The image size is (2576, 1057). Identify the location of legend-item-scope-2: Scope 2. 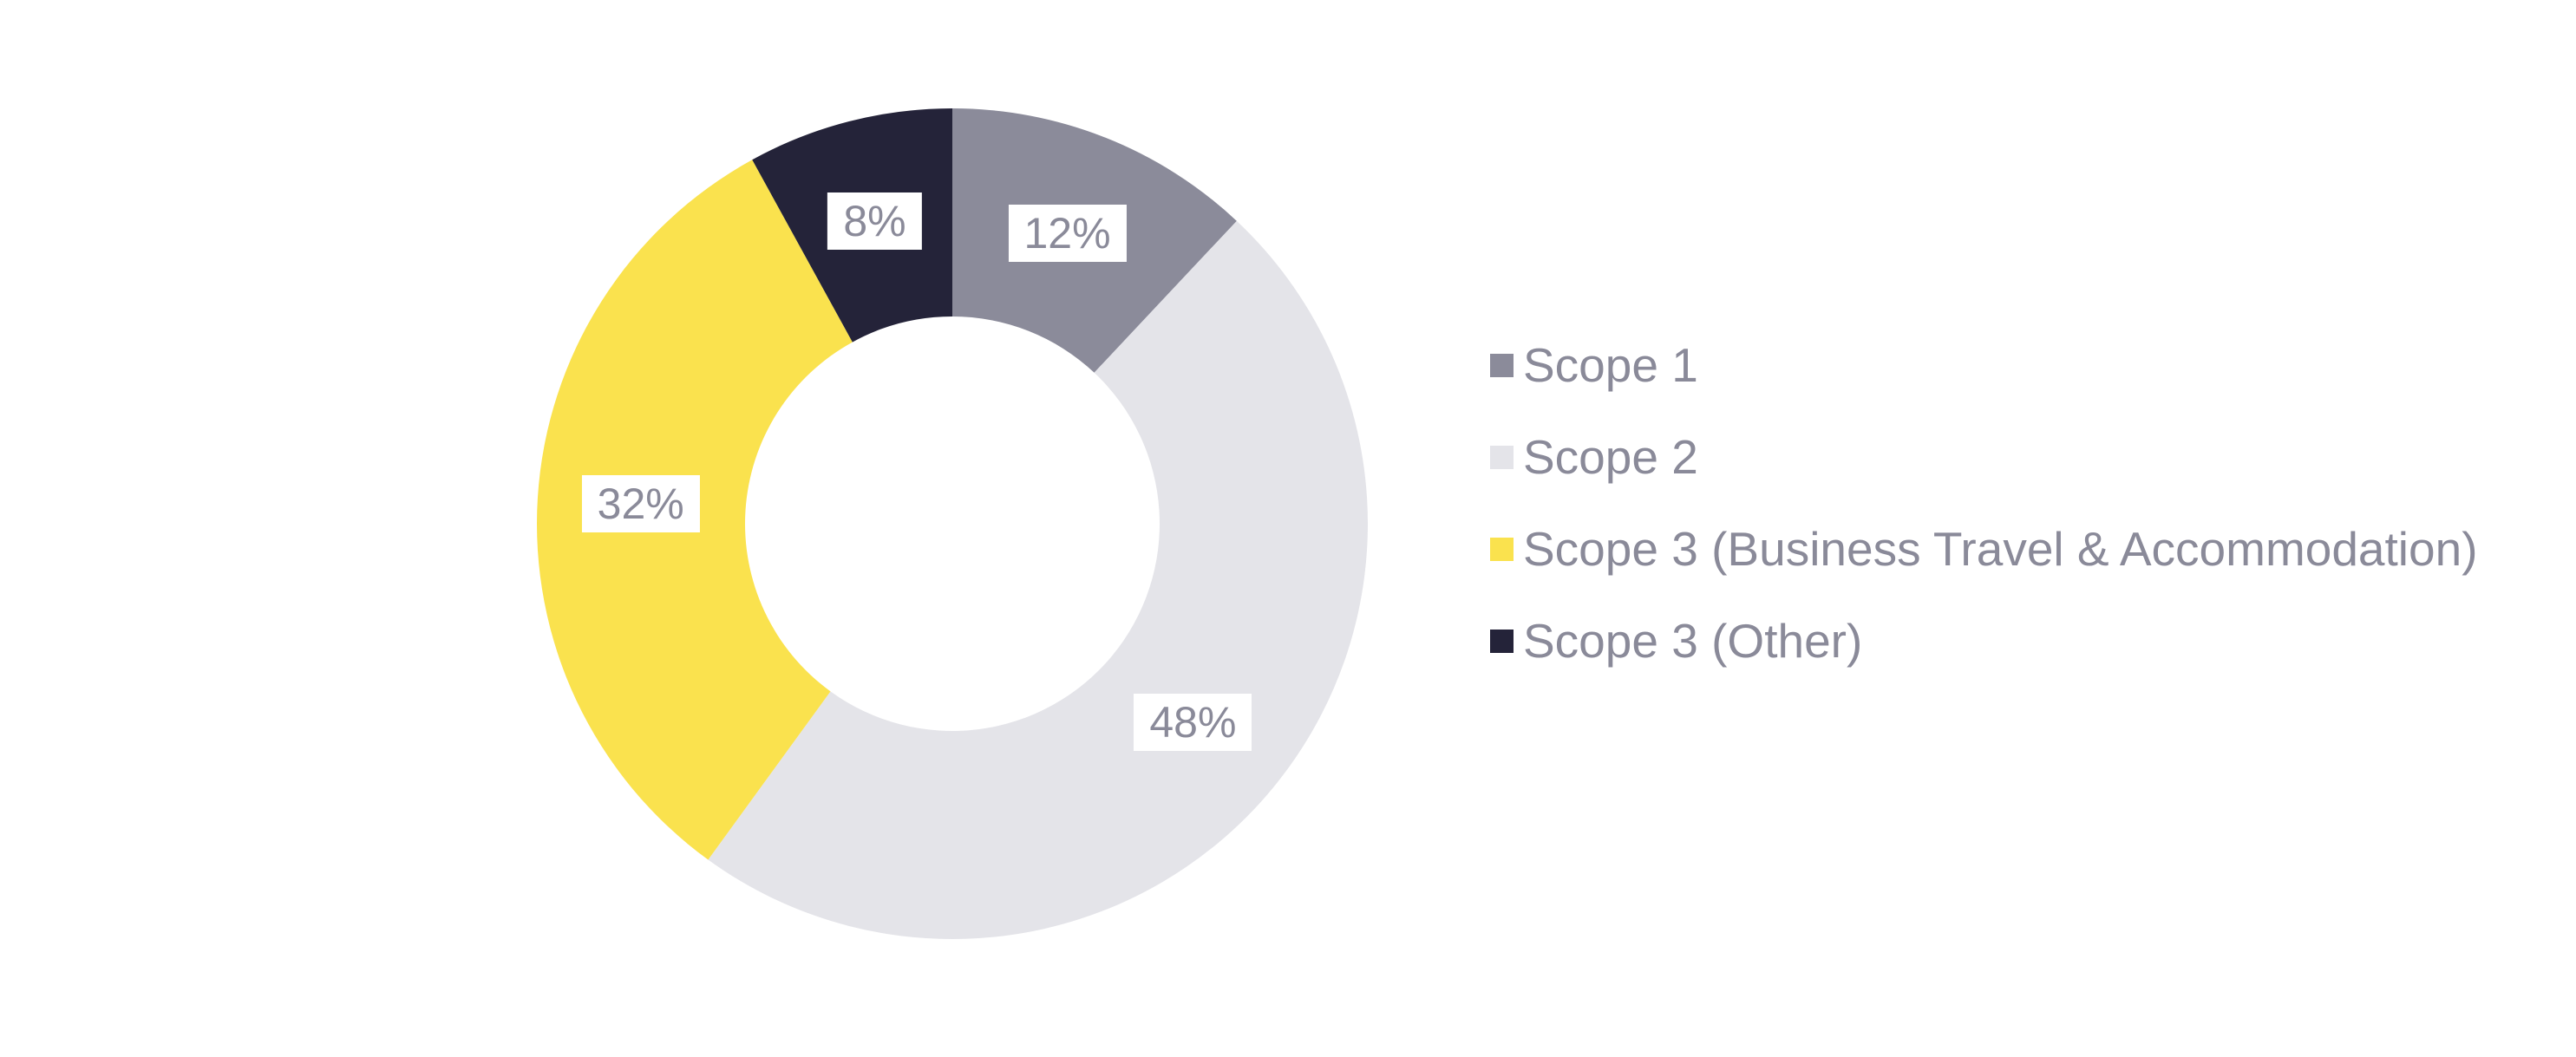
(1984, 457).